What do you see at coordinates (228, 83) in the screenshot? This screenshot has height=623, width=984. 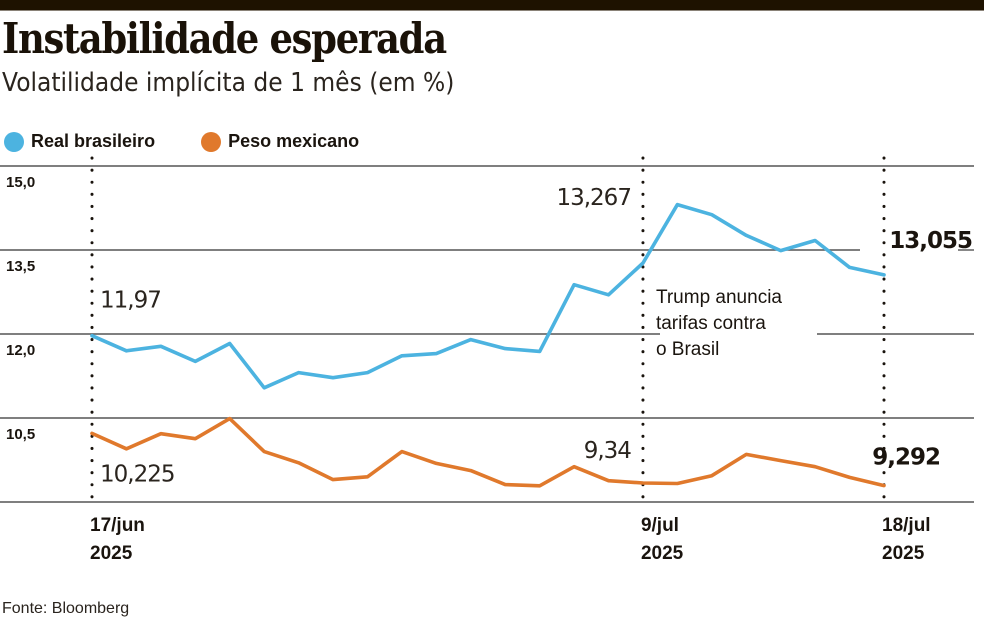 I see `chart-subtitle: Volatilidade implícita de 1 mês (em %)` at bounding box center [228, 83].